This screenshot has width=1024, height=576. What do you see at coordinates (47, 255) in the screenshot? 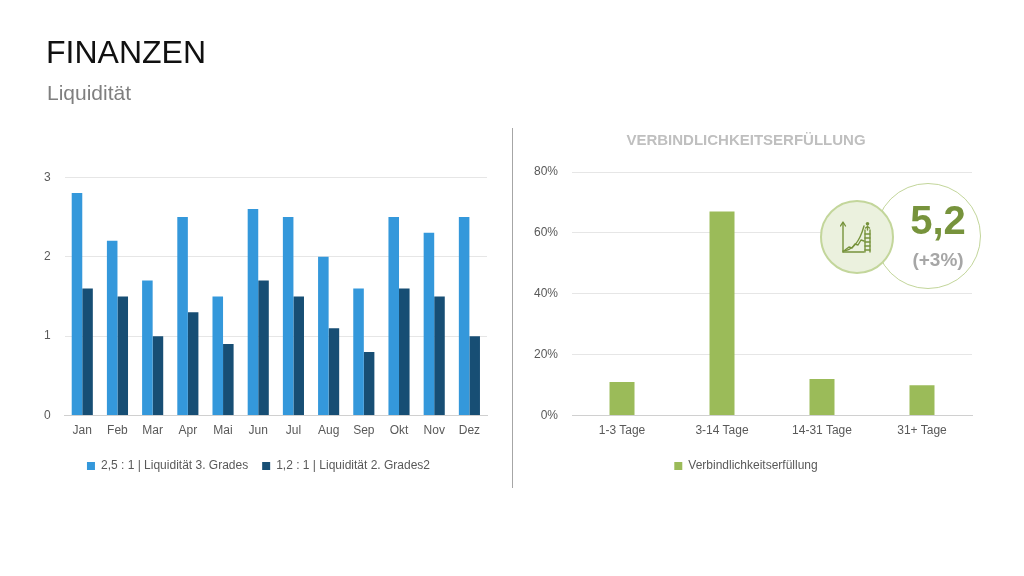
I see `y-tick-label: 2` at bounding box center [47, 255].